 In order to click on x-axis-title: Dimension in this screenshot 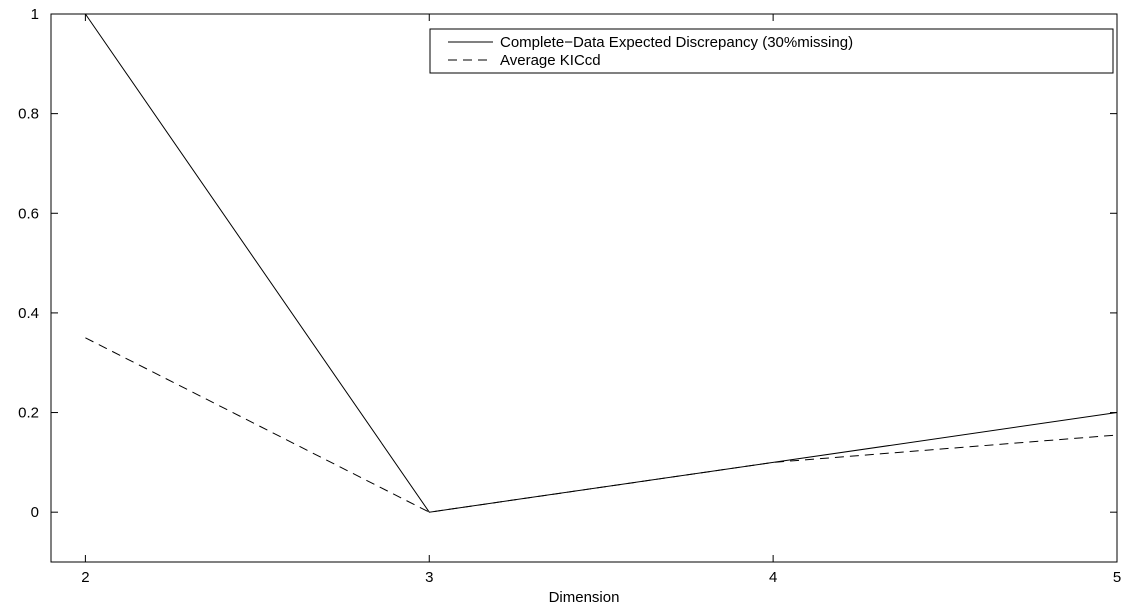, I will do `click(584, 597)`.